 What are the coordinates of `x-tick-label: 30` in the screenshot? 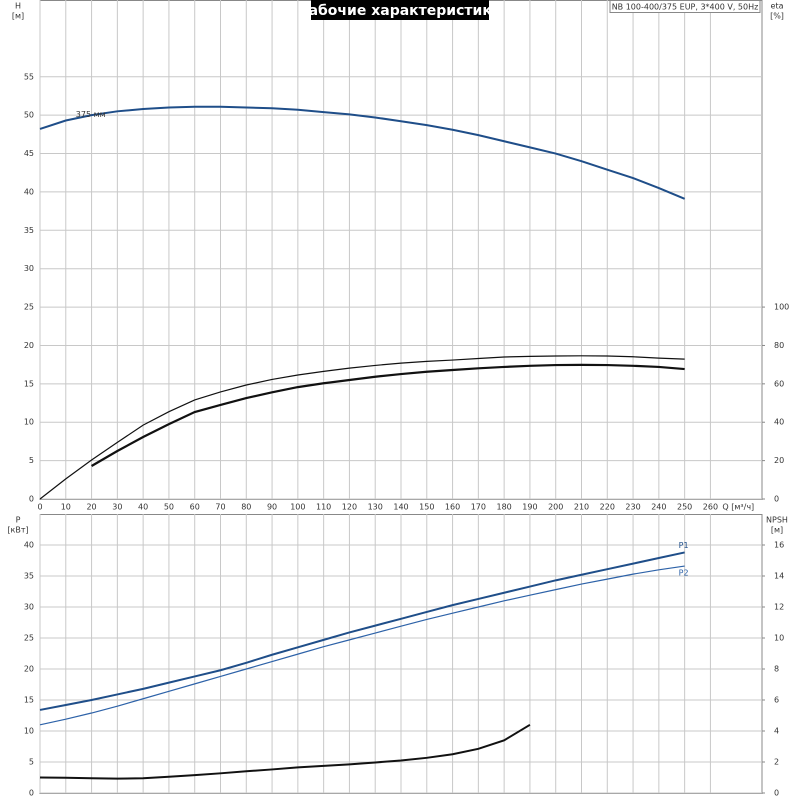 It's located at (117, 507).